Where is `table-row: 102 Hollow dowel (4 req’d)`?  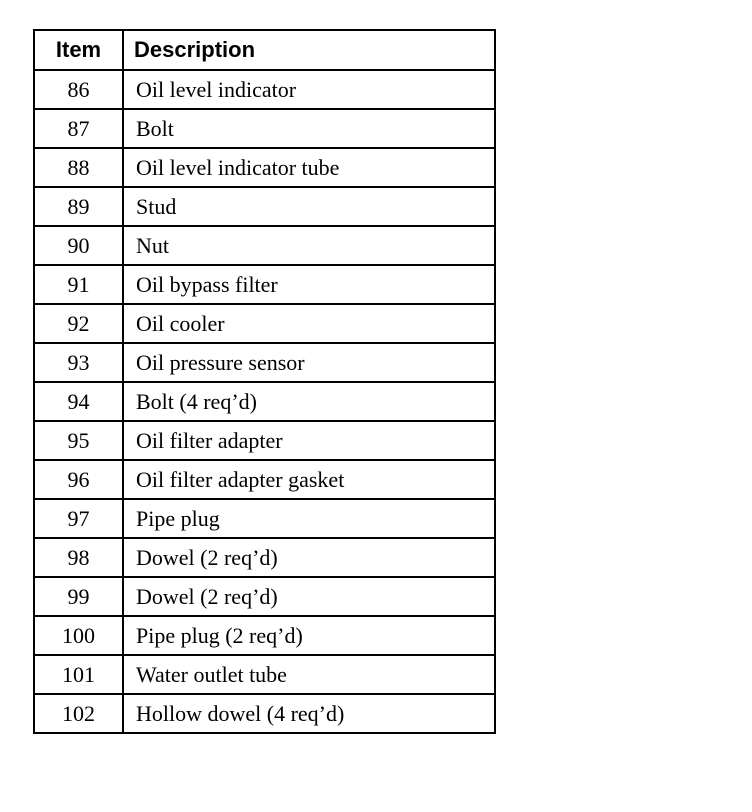 table-row: 102 Hollow dowel (4 req’d) is located at coordinates (264, 713).